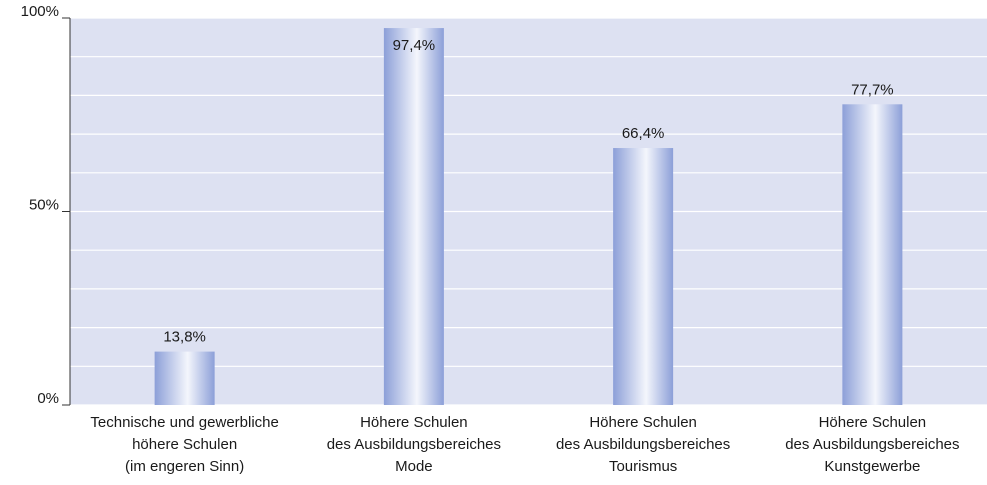 This screenshot has height=485, width=987. I want to click on x-tick-label: (im engeren Sinn), so click(184, 466).